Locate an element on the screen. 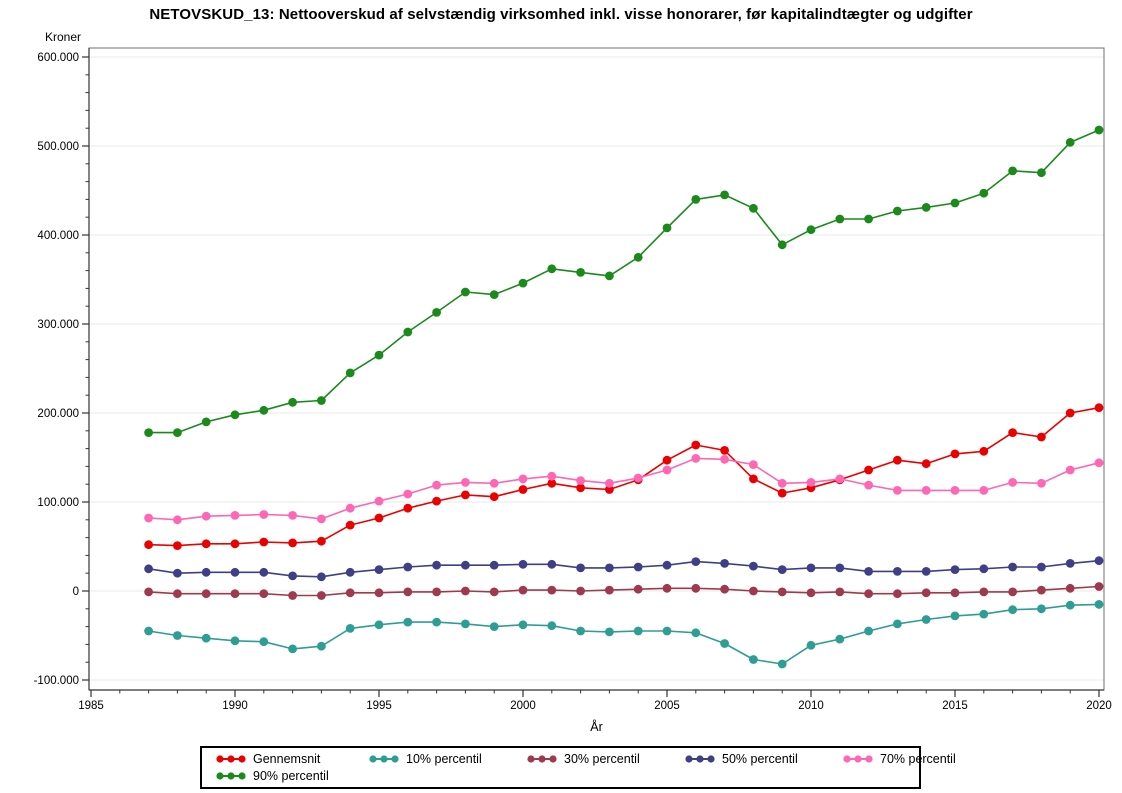 The image size is (1122, 793). y-tick-label: 200.000 is located at coordinates (58, 414).